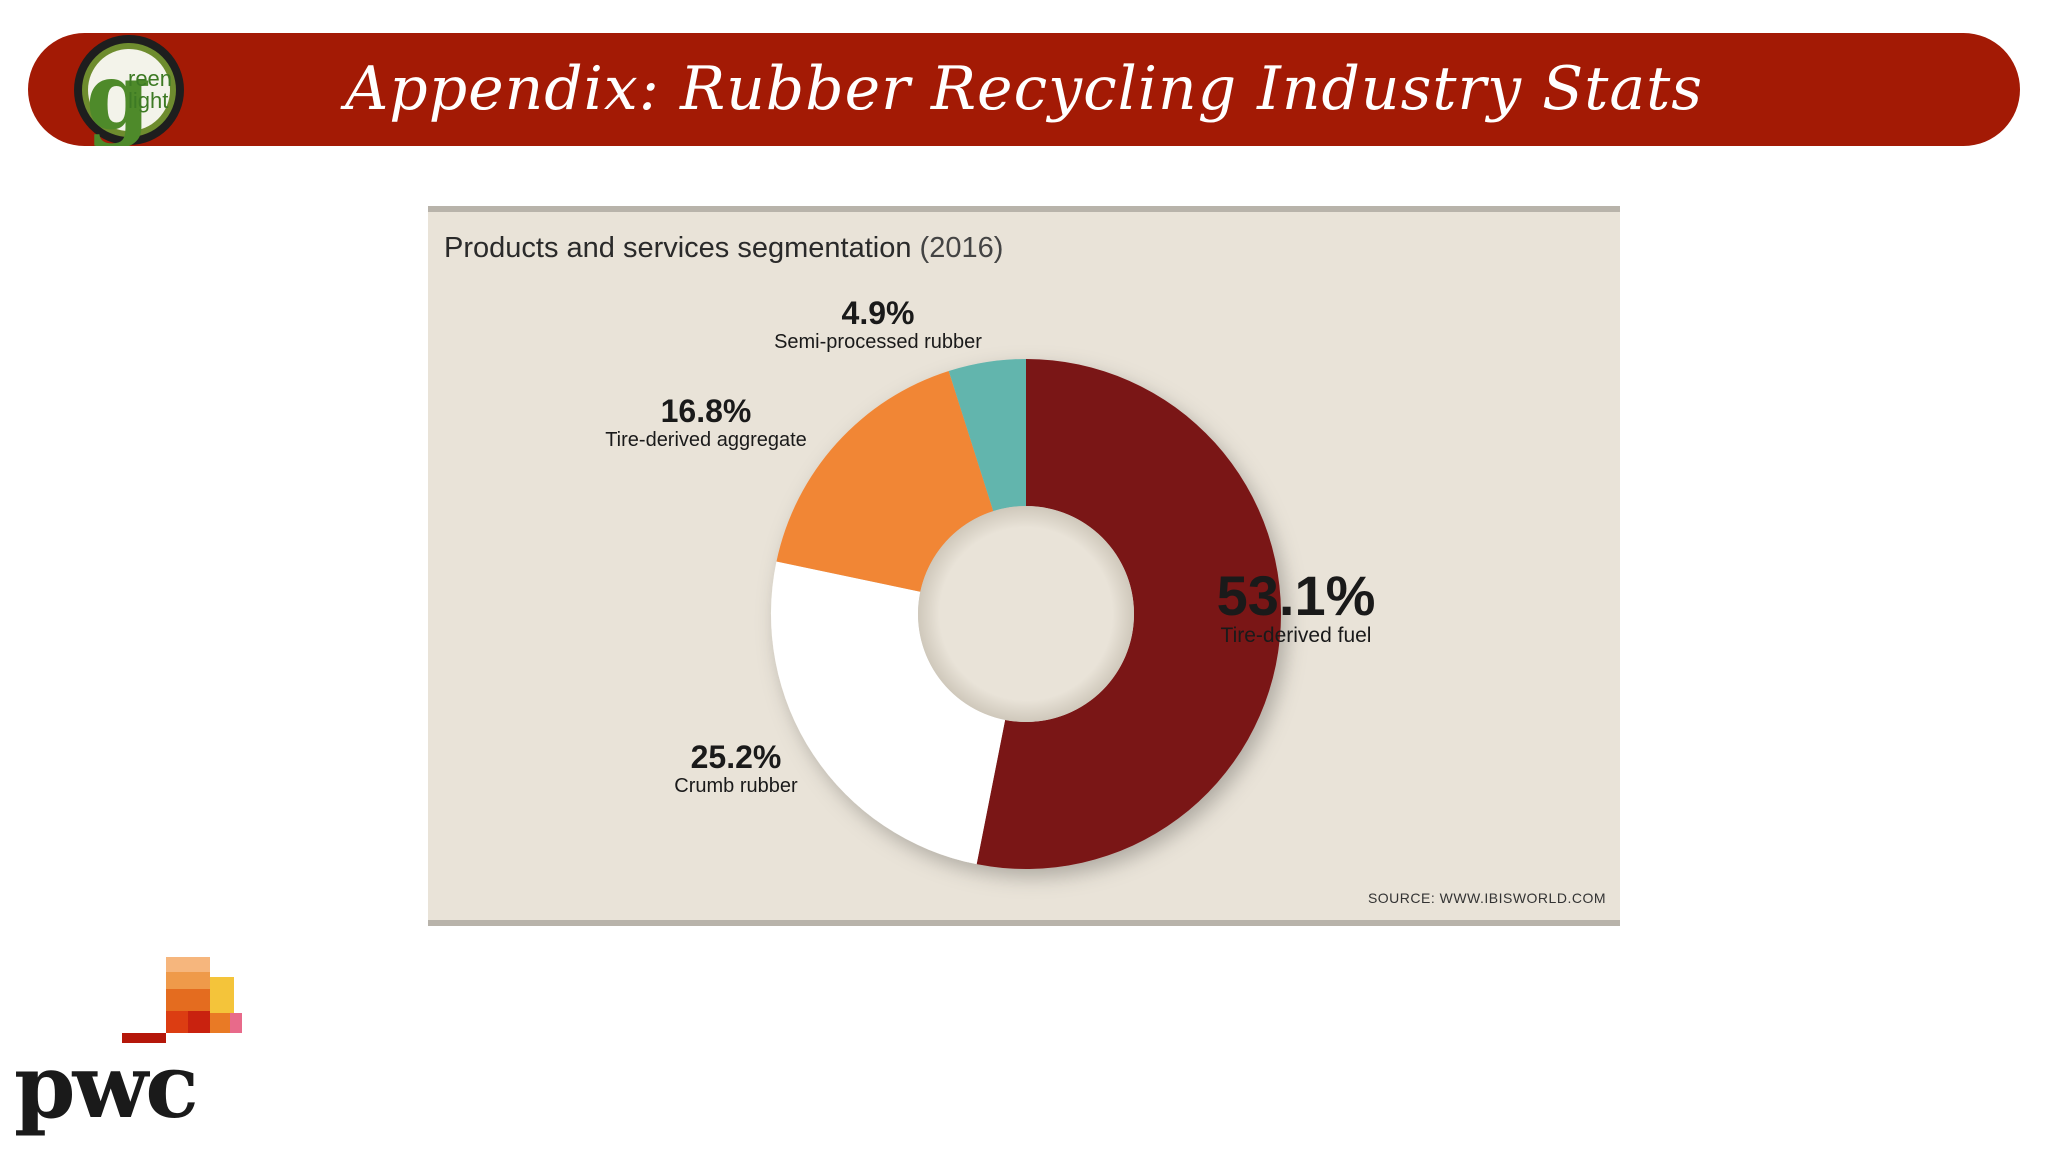 The height and width of the screenshot is (1152, 2048). I want to click on chart-source: SOURCE: WWW.IBISWORLD.COM, so click(1486, 898).